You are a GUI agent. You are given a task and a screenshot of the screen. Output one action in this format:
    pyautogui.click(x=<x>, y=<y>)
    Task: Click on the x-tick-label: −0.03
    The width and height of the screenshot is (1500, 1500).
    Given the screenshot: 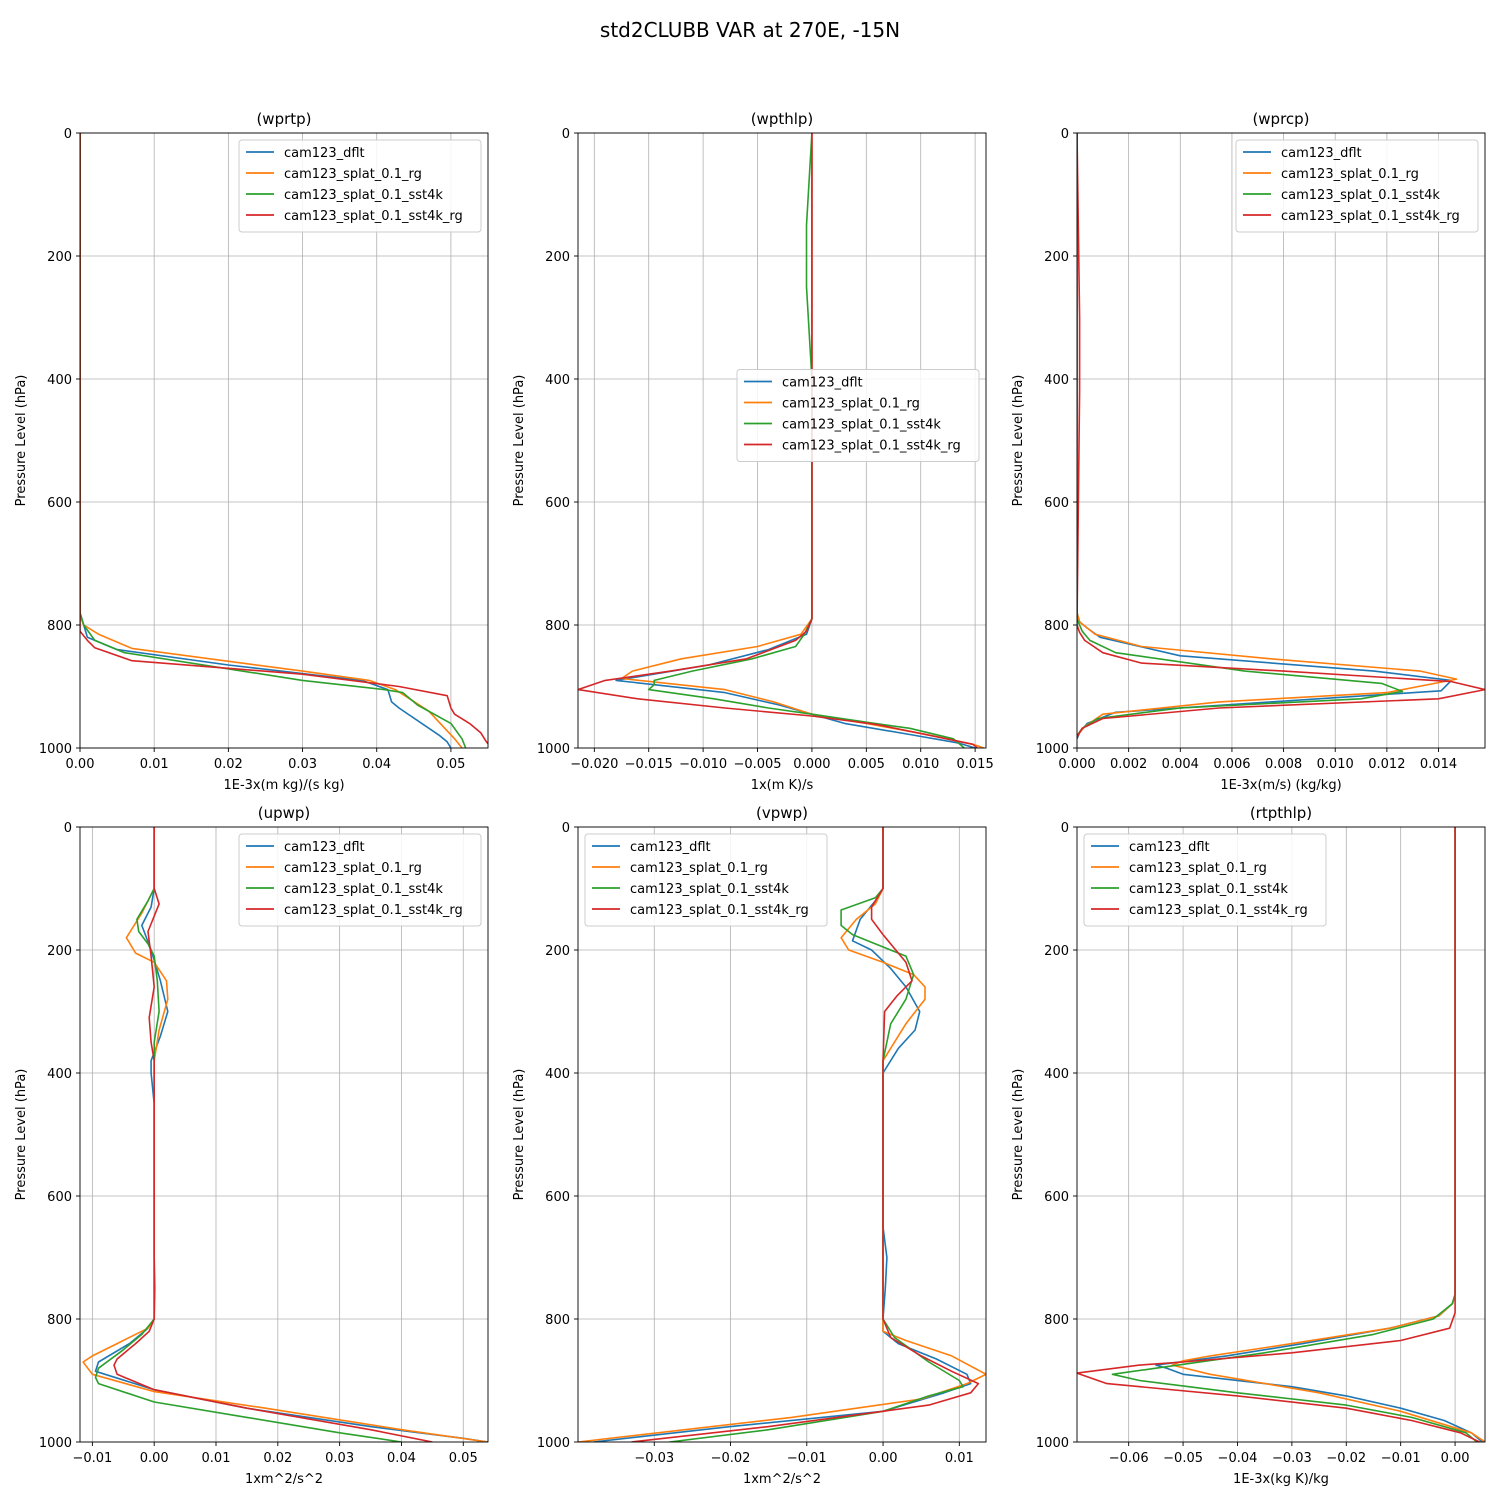 What is the action you would take?
    pyautogui.click(x=654, y=1458)
    